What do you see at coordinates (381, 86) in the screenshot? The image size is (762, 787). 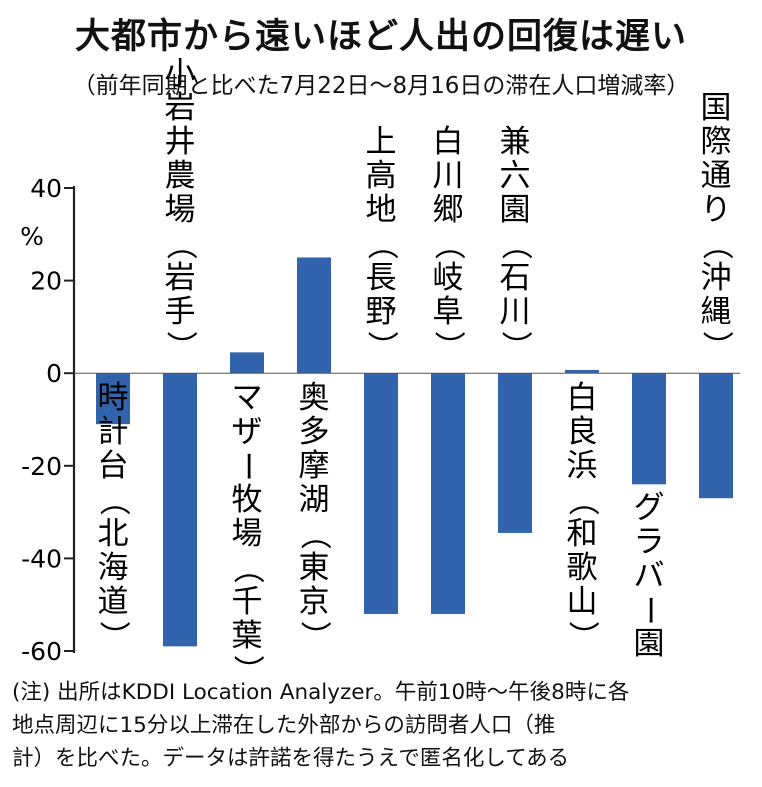 I see `chart-subtitle: （前年同期と比べた7月22日～8月16日の滞在人口増減率）` at bounding box center [381, 86].